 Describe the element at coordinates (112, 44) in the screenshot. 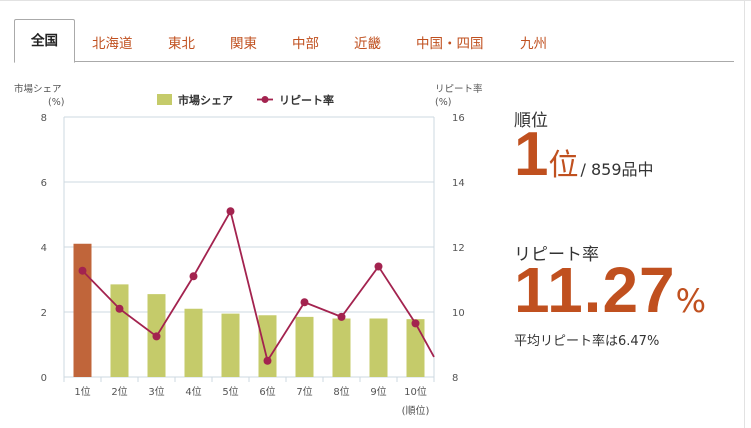

I see `tab-hokkaido: 北海道` at that location.